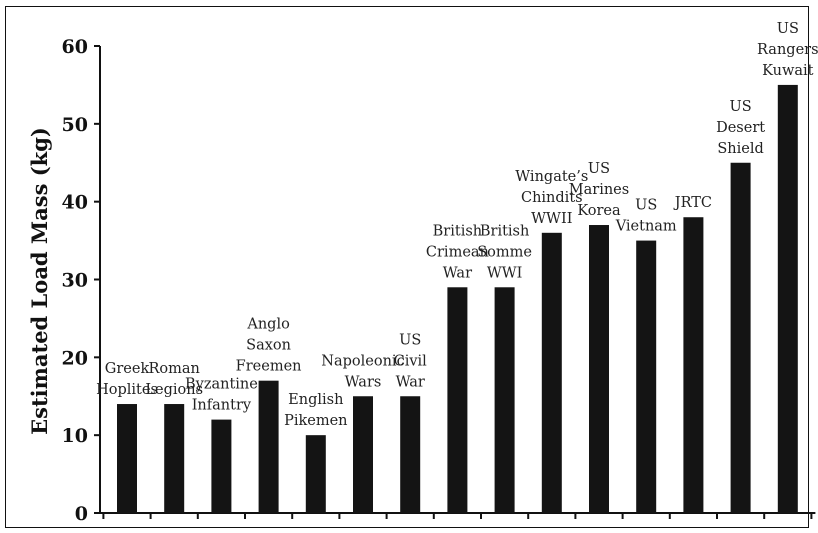 This screenshot has width=818, height=533. Describe the element at coordinates (174, 390) in the screenshot. I see `category-label-line: Legions` at that location.